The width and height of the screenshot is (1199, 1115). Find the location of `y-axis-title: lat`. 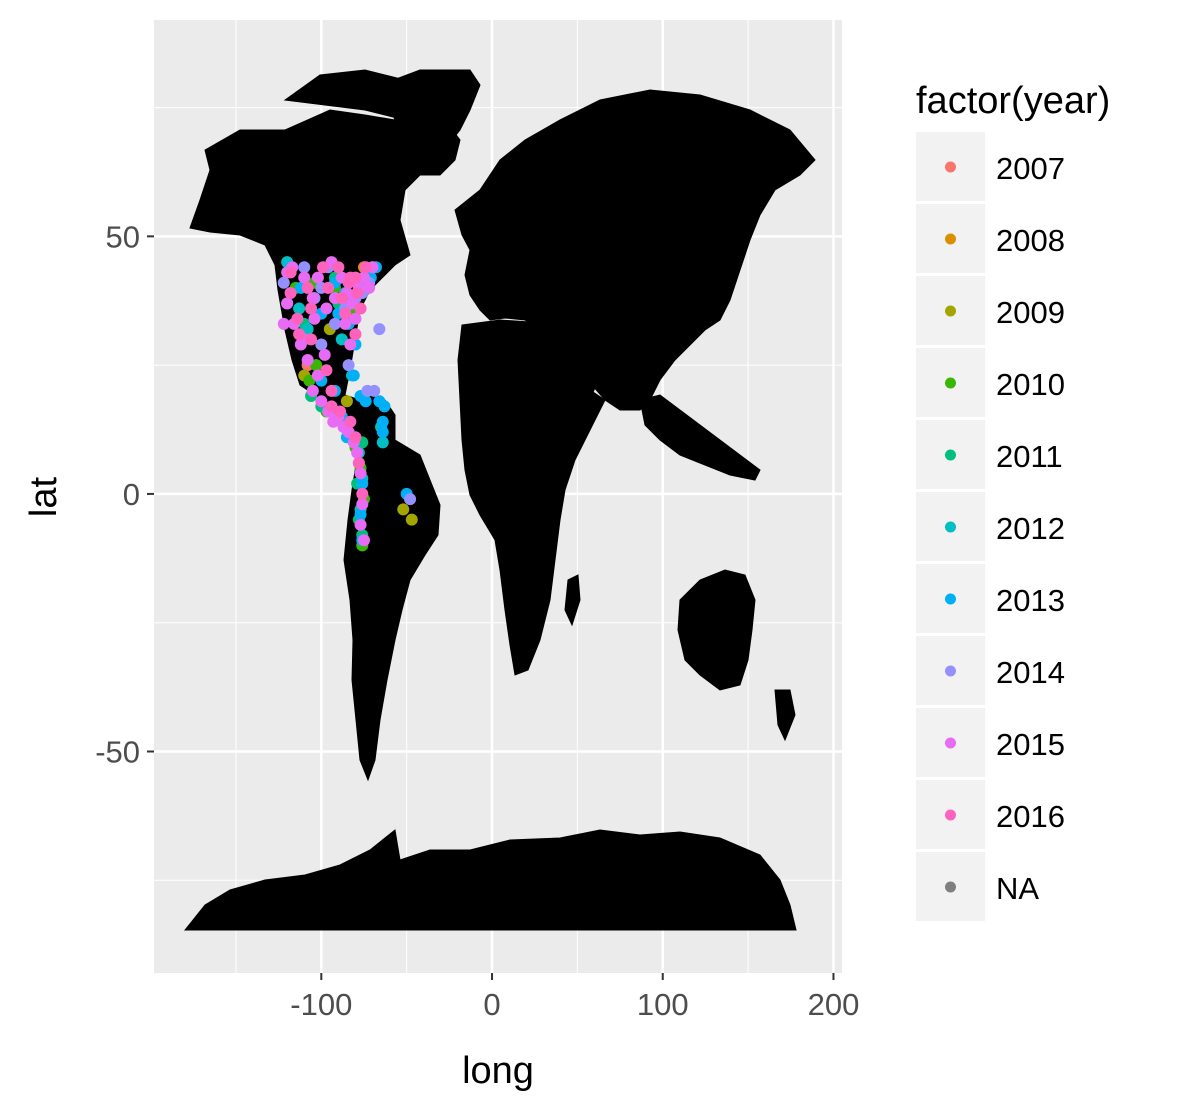

y-axis-title: lat is located at coordinates (44, 496).